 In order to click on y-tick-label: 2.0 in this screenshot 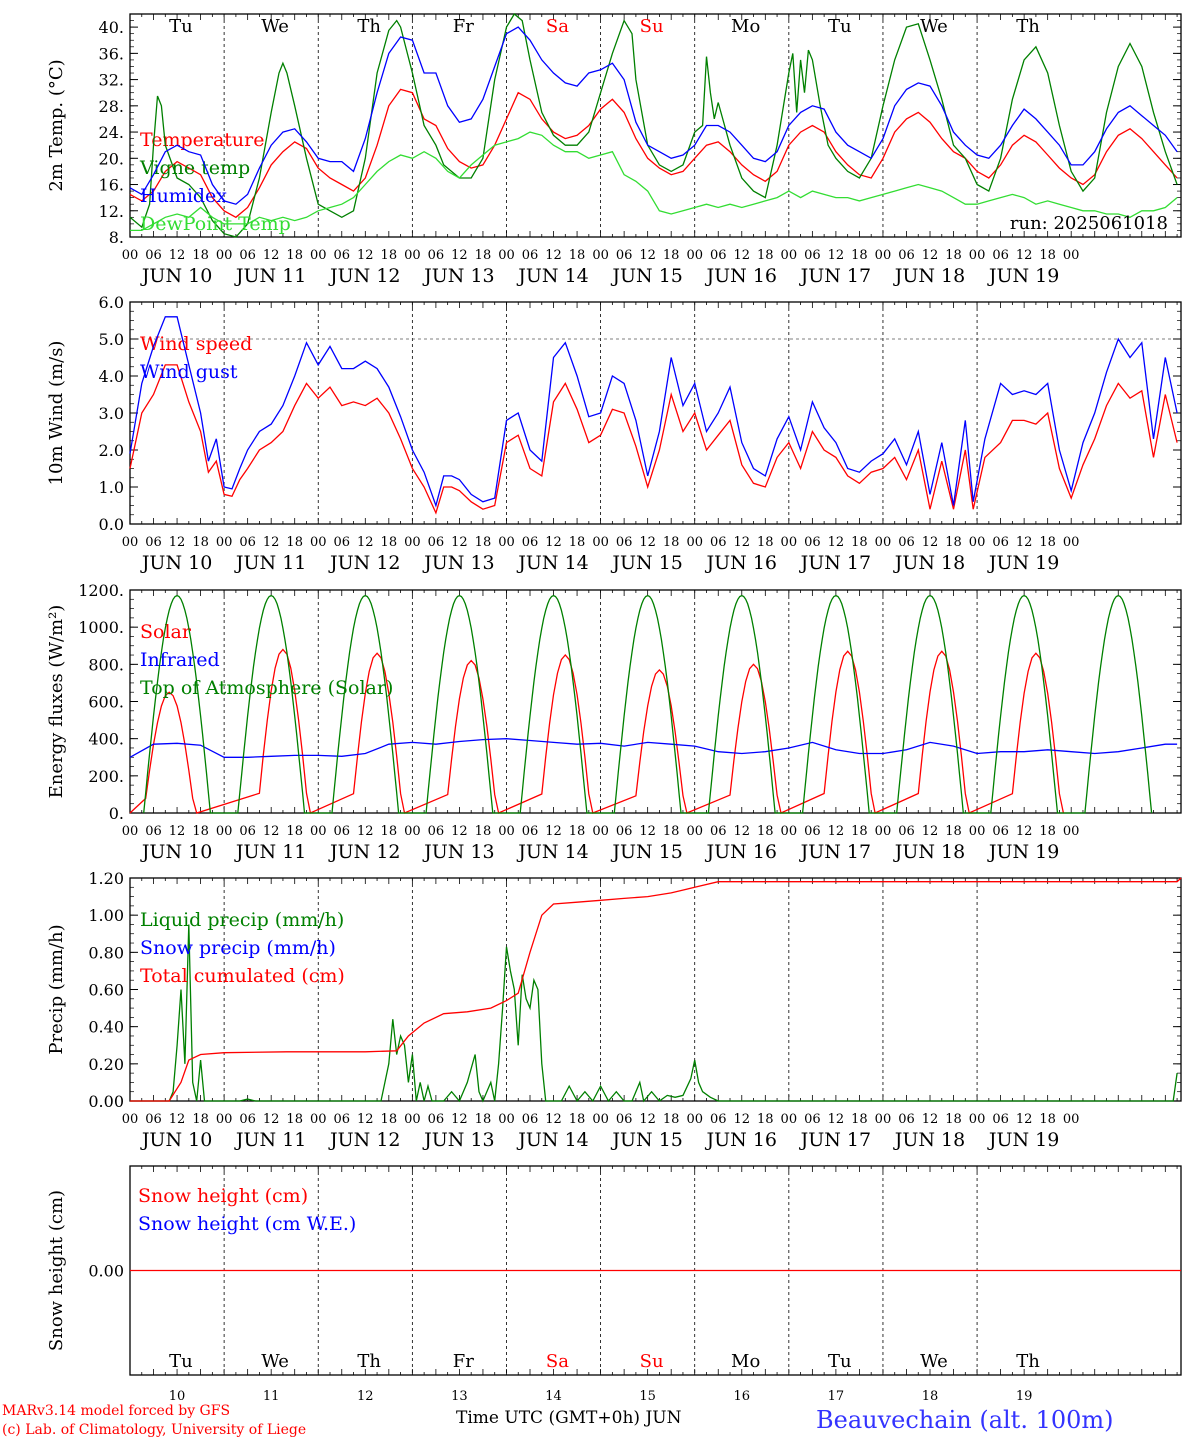, I will do `click(111, 450)`.